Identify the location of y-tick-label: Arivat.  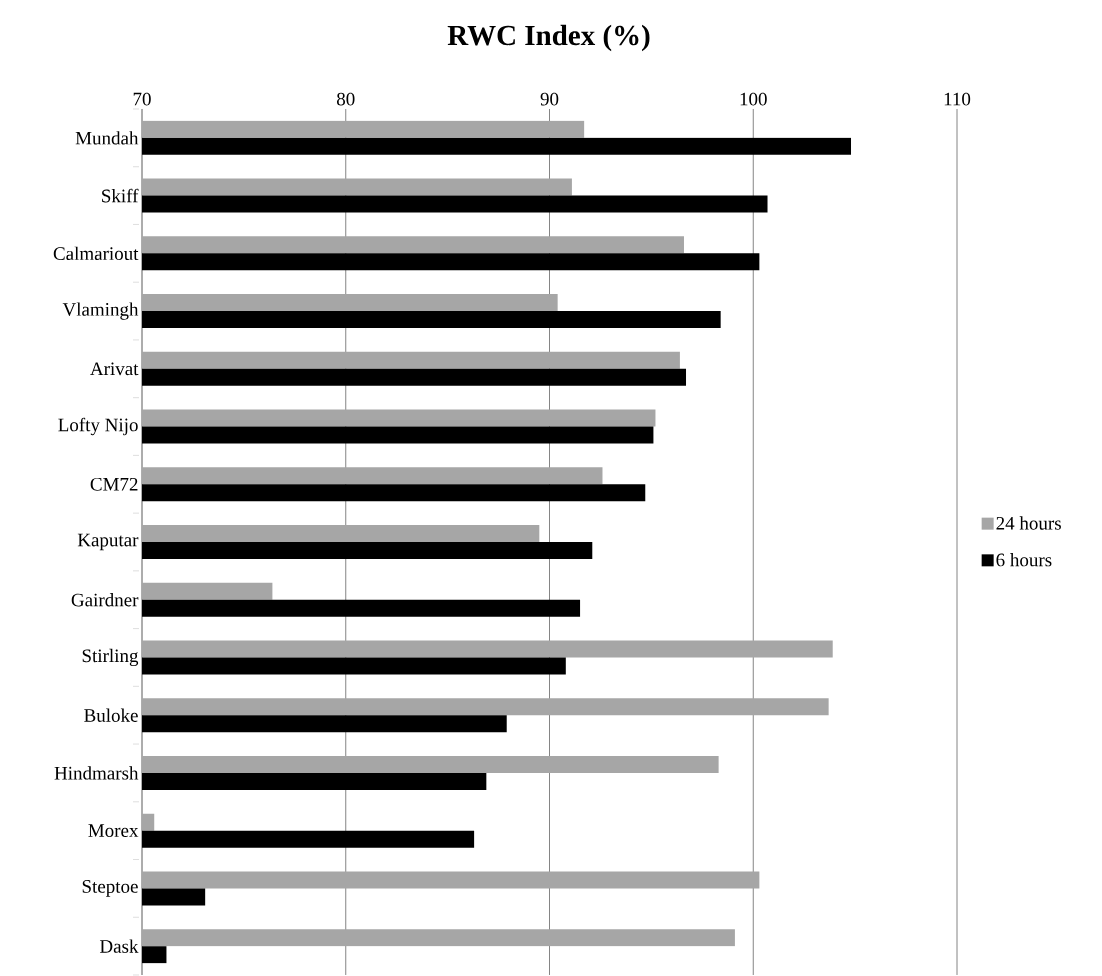
(114, 369).